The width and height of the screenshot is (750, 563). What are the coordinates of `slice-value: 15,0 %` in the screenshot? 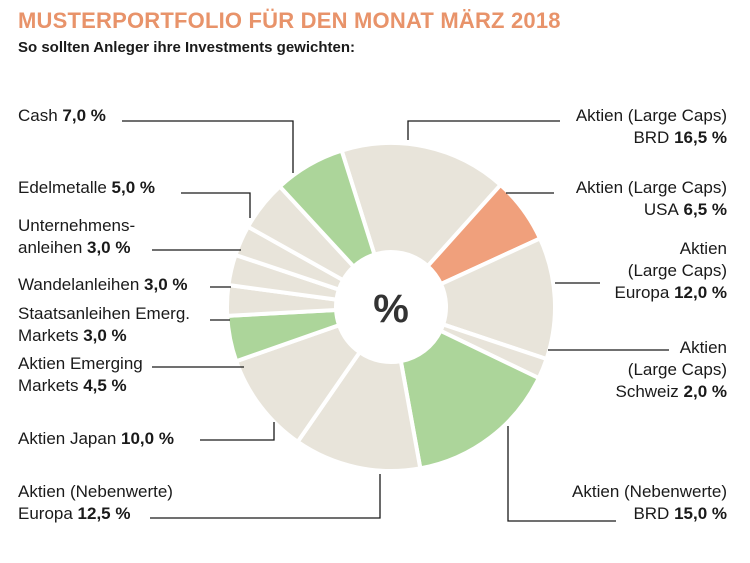 It's located at (698, 513).